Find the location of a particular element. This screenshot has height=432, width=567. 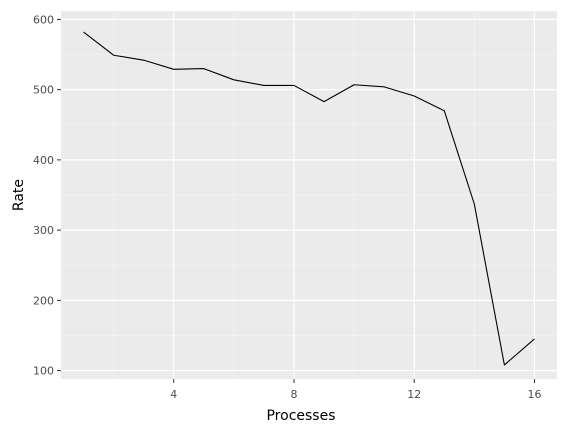

y-tick-label: 300 is located at coordinates (43, 230).